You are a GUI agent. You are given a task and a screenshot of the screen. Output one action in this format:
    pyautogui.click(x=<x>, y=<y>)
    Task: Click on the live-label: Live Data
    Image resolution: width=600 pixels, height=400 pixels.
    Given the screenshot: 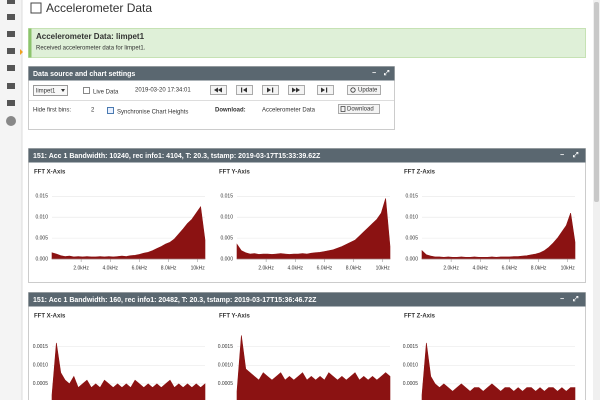 What is the action you would take?
    pyautogui.click(x=106, y=93)
    